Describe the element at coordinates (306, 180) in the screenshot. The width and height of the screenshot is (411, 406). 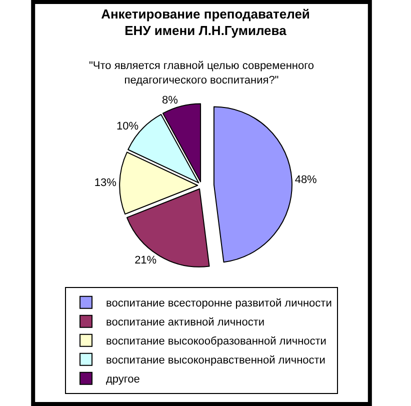
I see `data-label: 48%` at that location.